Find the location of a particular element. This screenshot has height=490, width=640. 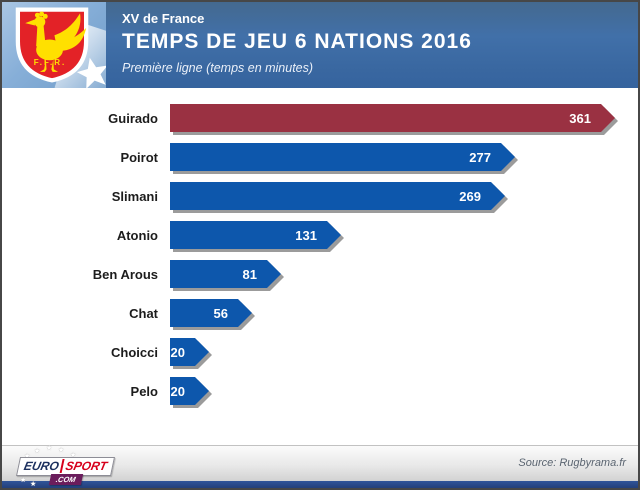

ffr-text: F.F.R. is located at coordinates (50, 62).